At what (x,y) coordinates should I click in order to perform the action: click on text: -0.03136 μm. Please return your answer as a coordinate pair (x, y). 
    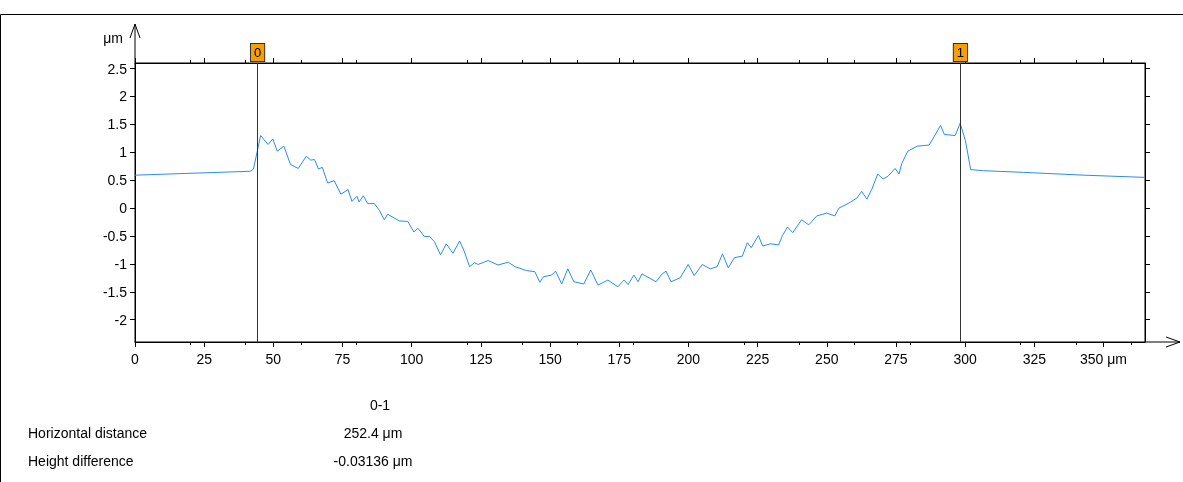
    Looking at the image, I should click on (373, 461).